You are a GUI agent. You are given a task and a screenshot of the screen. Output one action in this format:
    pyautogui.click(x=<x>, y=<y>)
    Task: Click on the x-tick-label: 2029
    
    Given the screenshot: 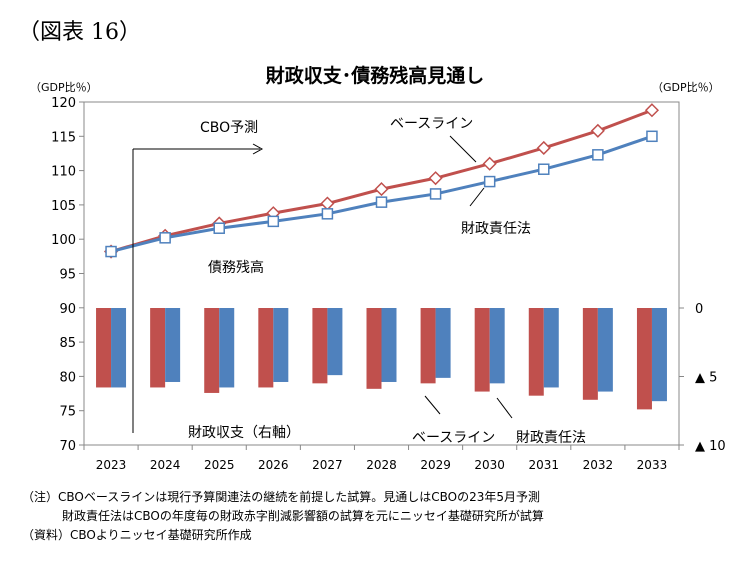 What is the action you would take?
    pyautogui.click(x=435, y=465)
    